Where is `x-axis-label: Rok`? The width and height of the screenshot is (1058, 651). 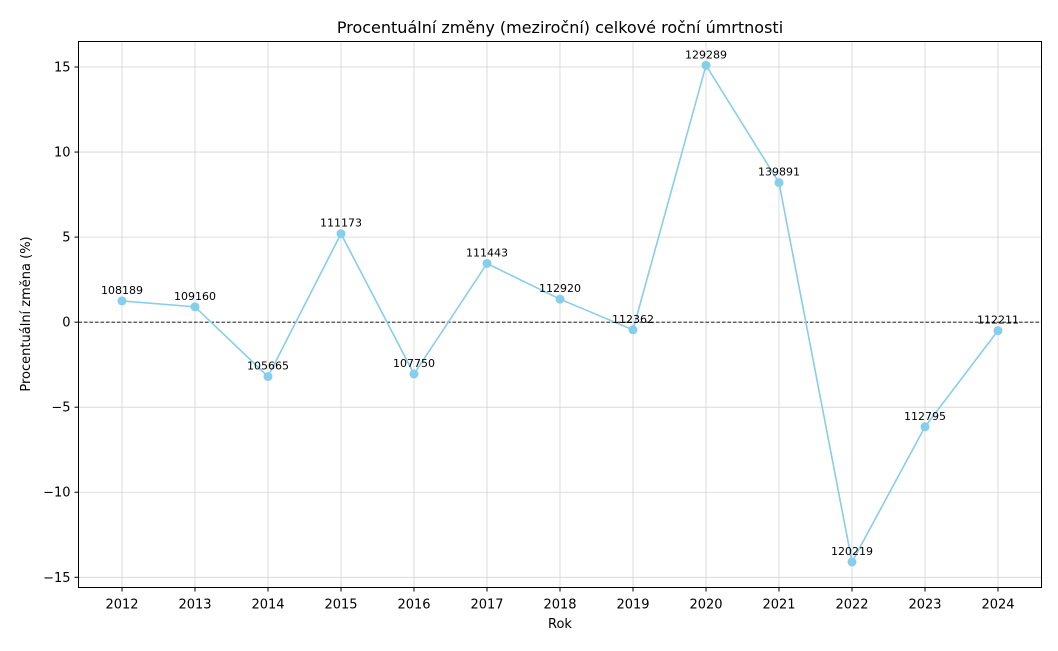 x-axis-label: Rok is located at coordinates (560, 624).